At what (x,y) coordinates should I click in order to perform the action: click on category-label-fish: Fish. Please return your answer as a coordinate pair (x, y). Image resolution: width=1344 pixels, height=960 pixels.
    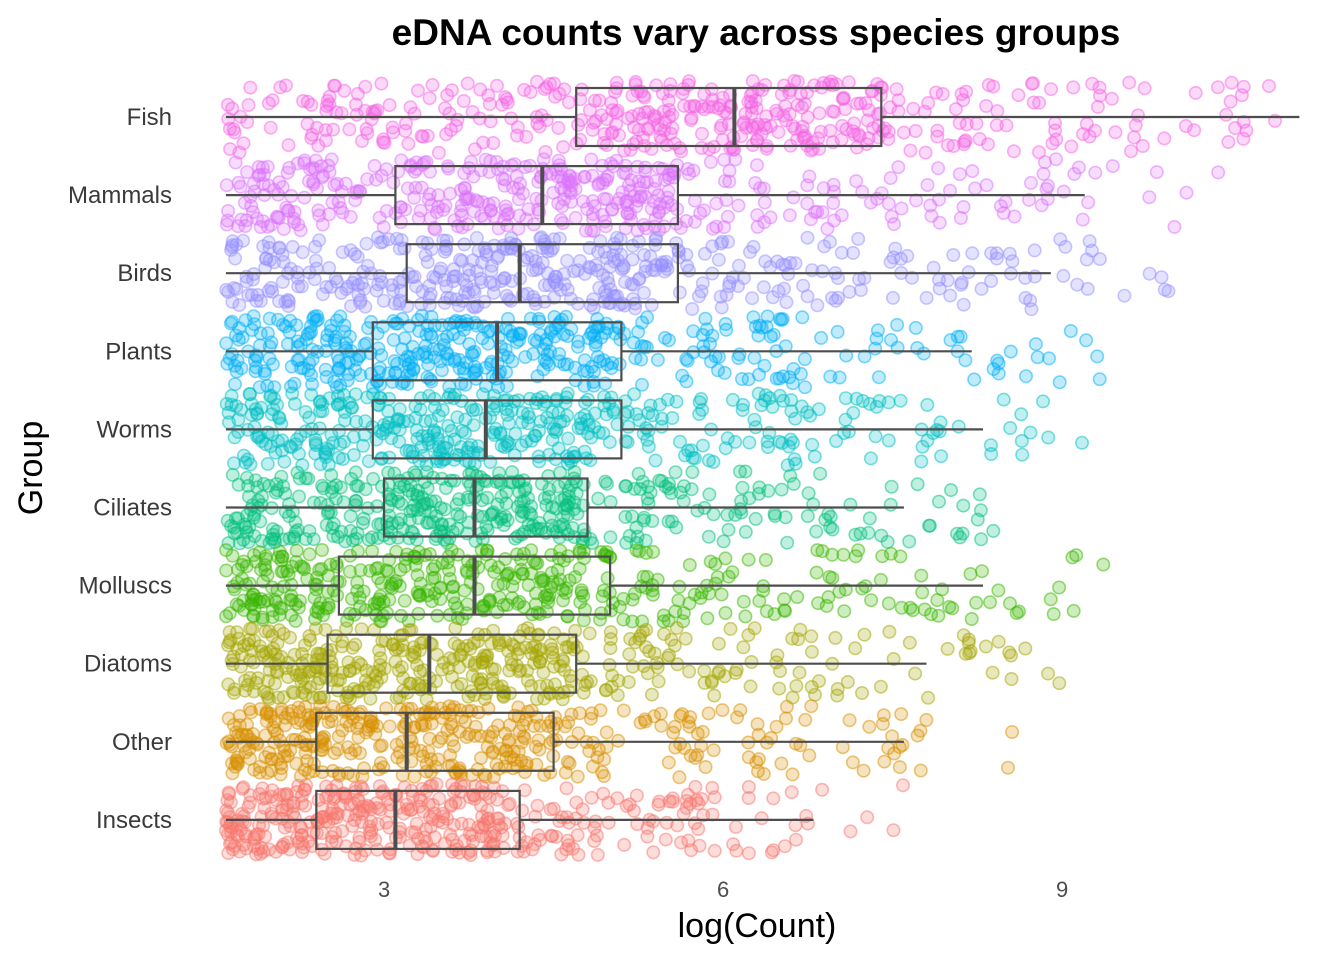
    Looking at the image, I should click on (149, 117).